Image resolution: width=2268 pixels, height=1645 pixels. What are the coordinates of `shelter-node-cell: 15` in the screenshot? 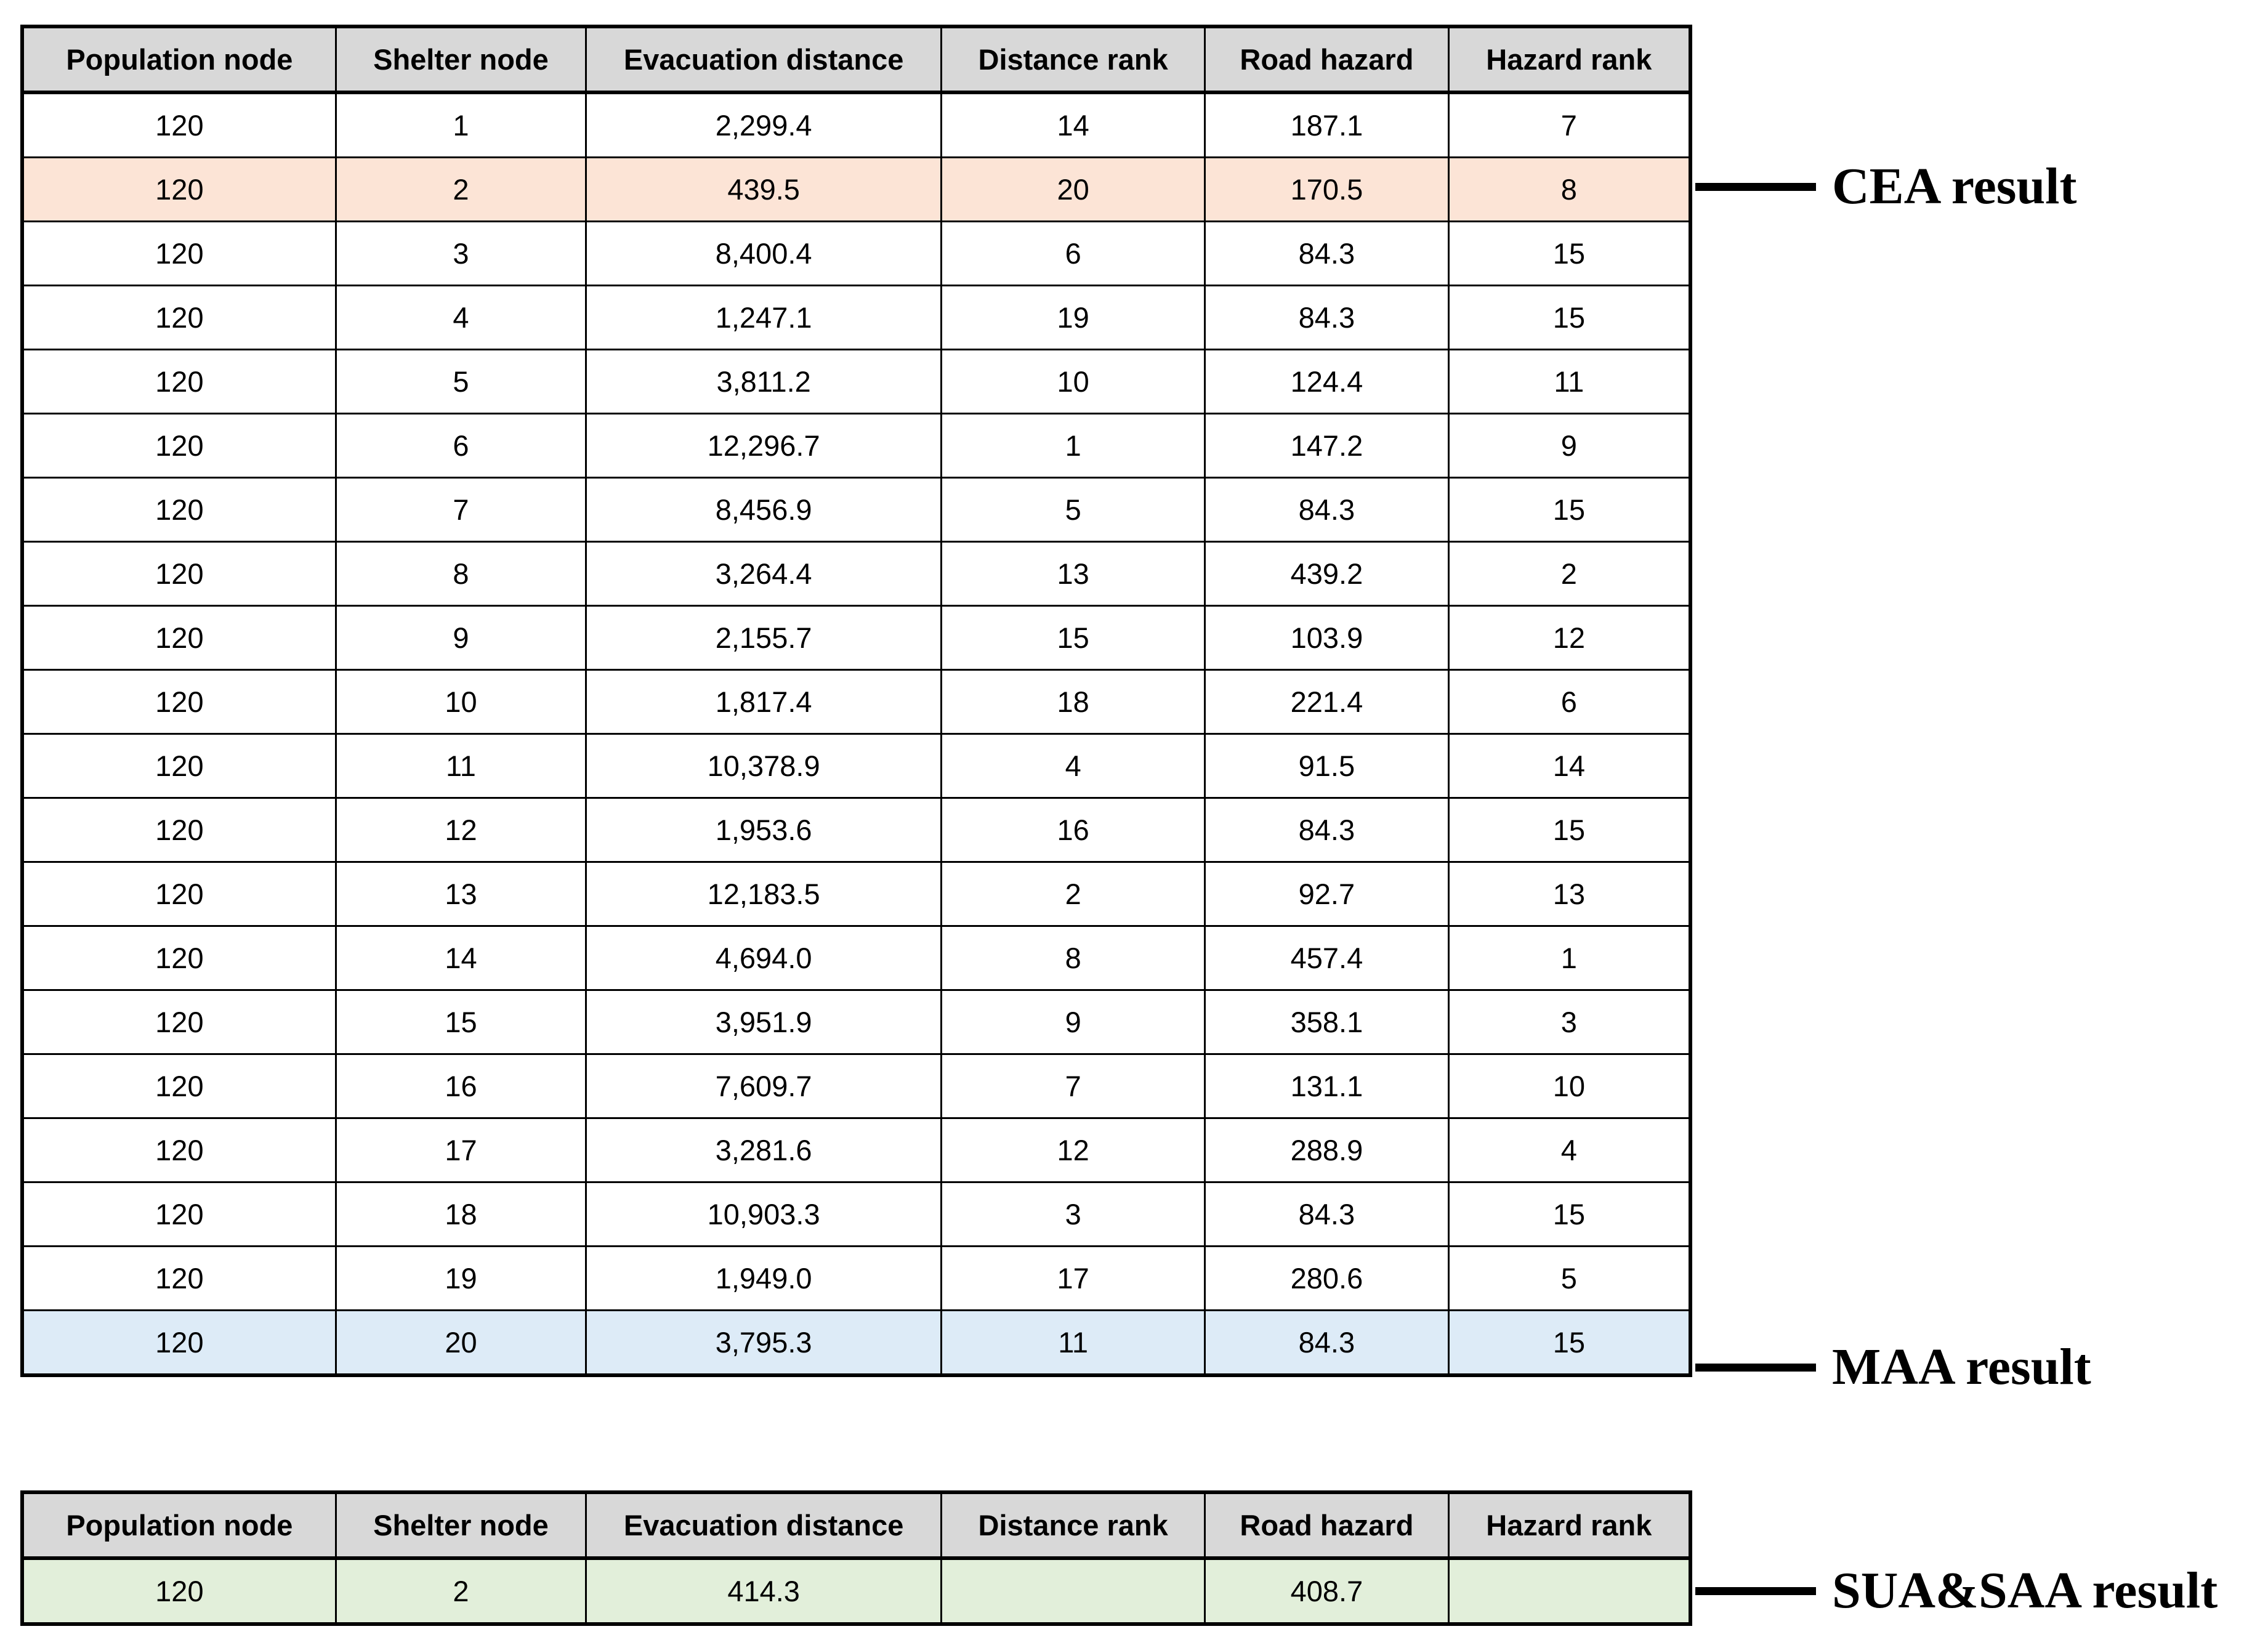 It's located at (461, 1022).